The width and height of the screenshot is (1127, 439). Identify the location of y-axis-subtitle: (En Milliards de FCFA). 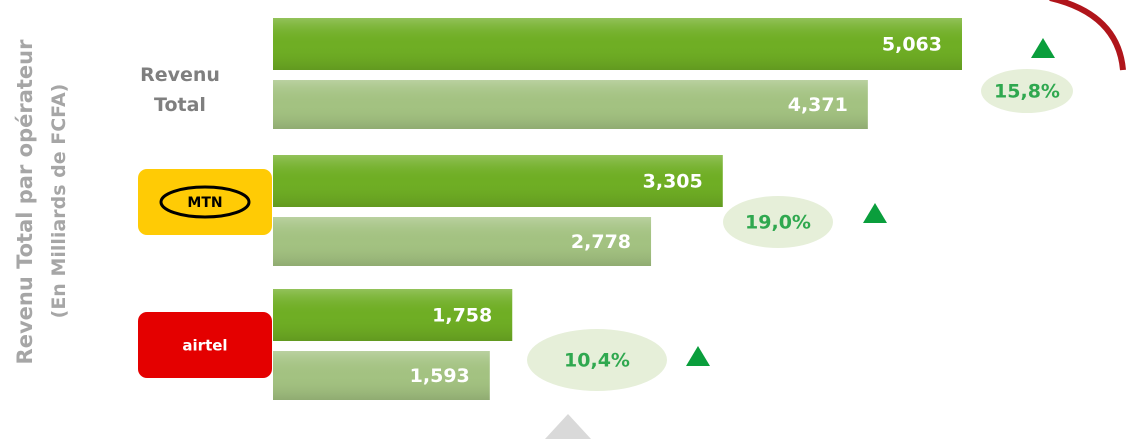
(59, 201).